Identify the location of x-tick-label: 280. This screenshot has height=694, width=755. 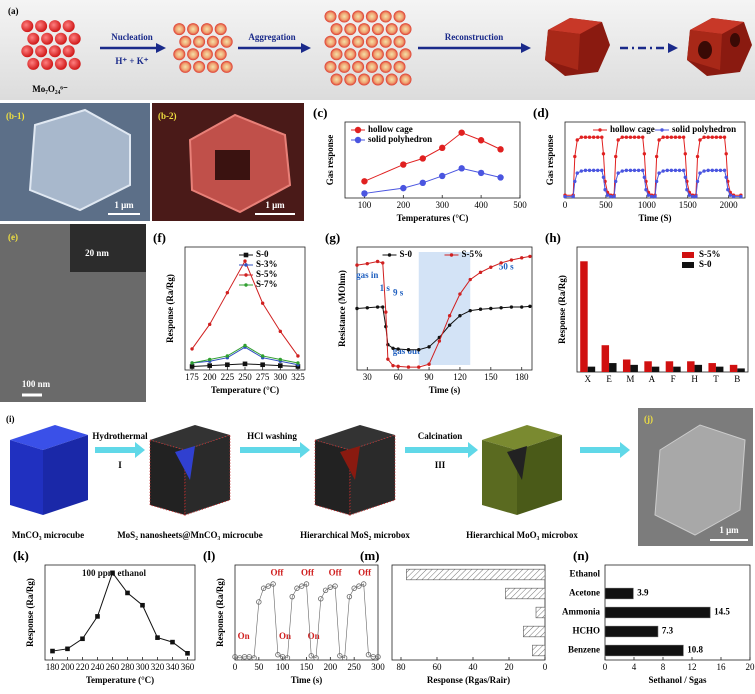
(128, 667).